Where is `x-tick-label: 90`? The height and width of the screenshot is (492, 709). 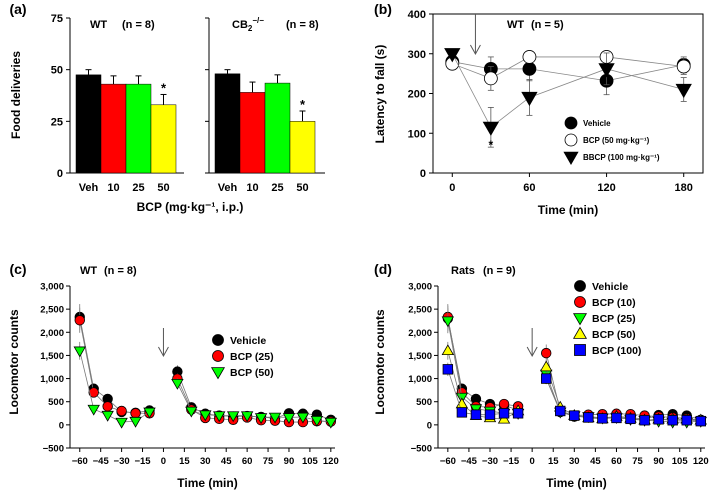
x-tick-label: 90 is located at coordinates (658, 461).